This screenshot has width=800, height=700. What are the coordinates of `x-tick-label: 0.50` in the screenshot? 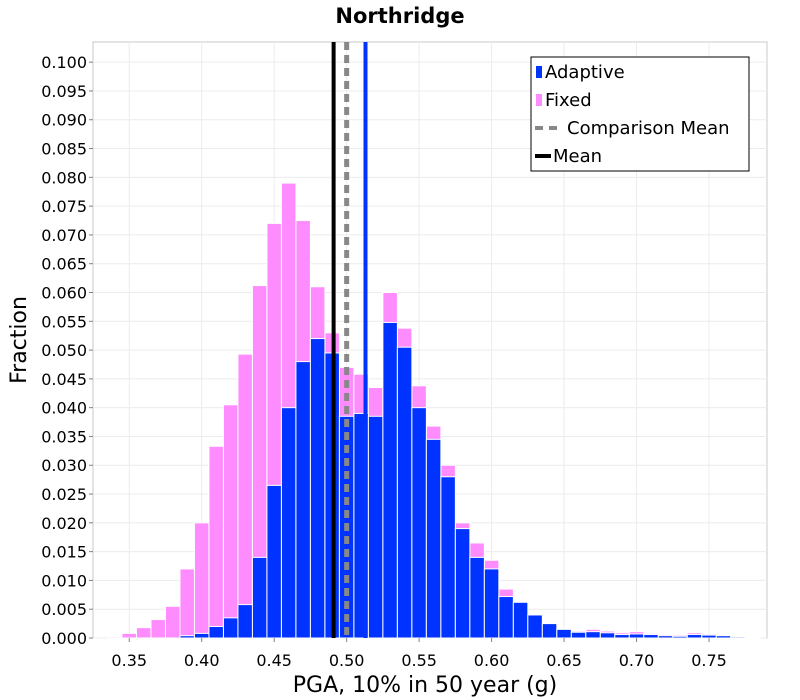 It's located at (347, 660).